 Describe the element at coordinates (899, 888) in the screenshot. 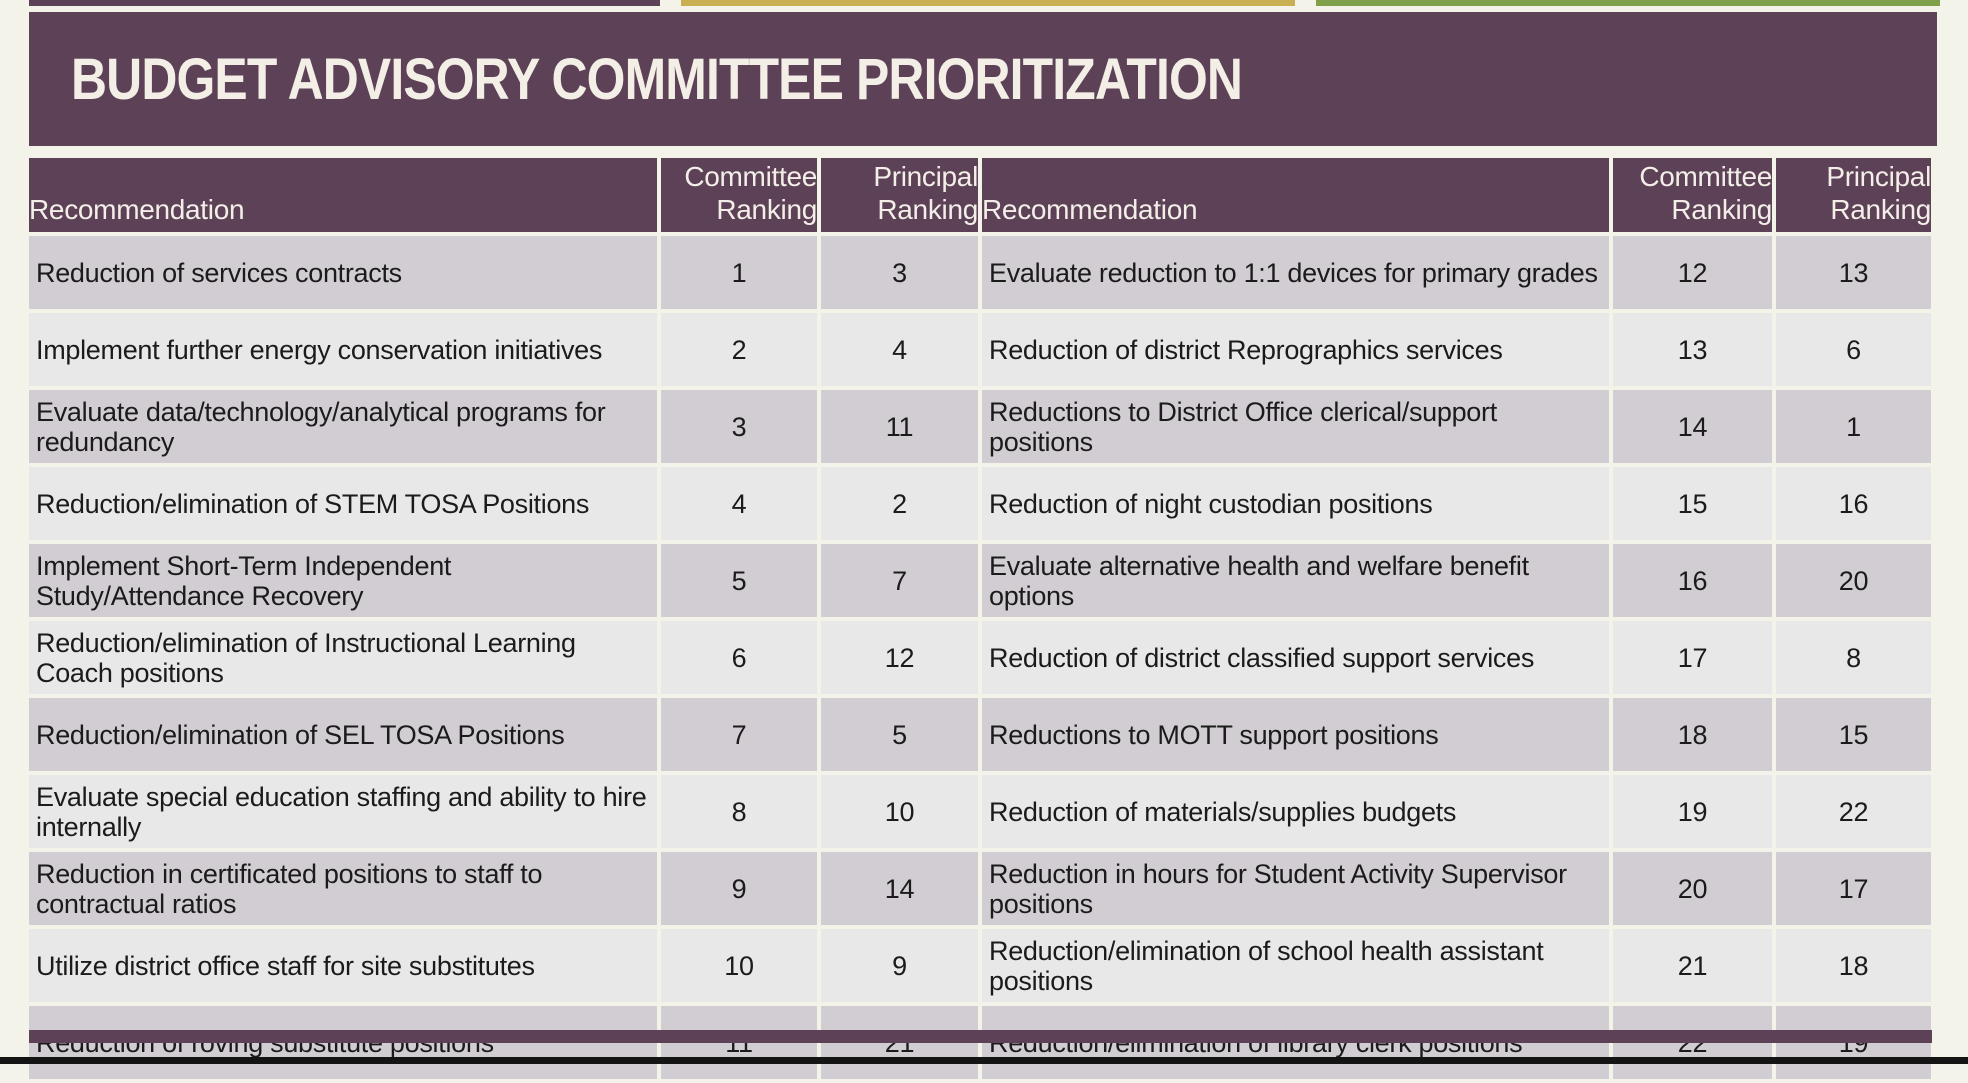

I see `cell-principal-ranking: 14` at that location.